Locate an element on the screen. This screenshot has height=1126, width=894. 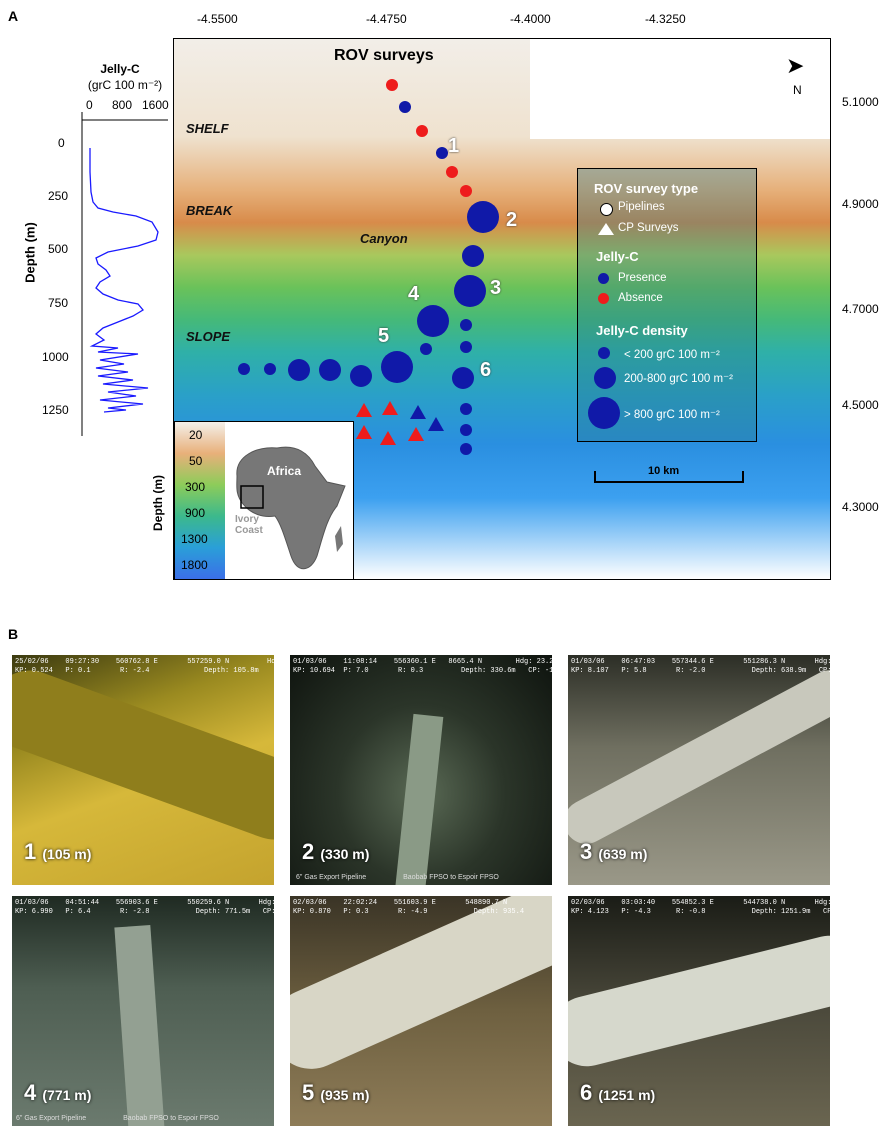
photo-depth: (330 m) is located at coordinates (345, 854).